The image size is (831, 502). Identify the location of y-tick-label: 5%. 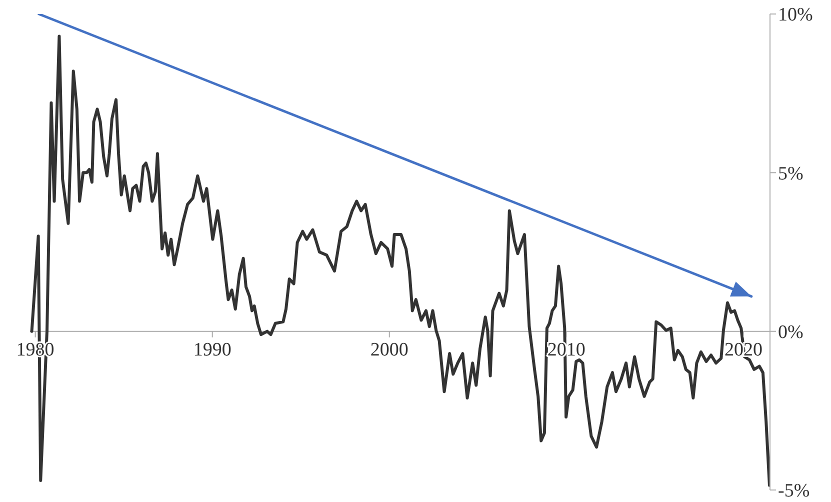
(791, 173).